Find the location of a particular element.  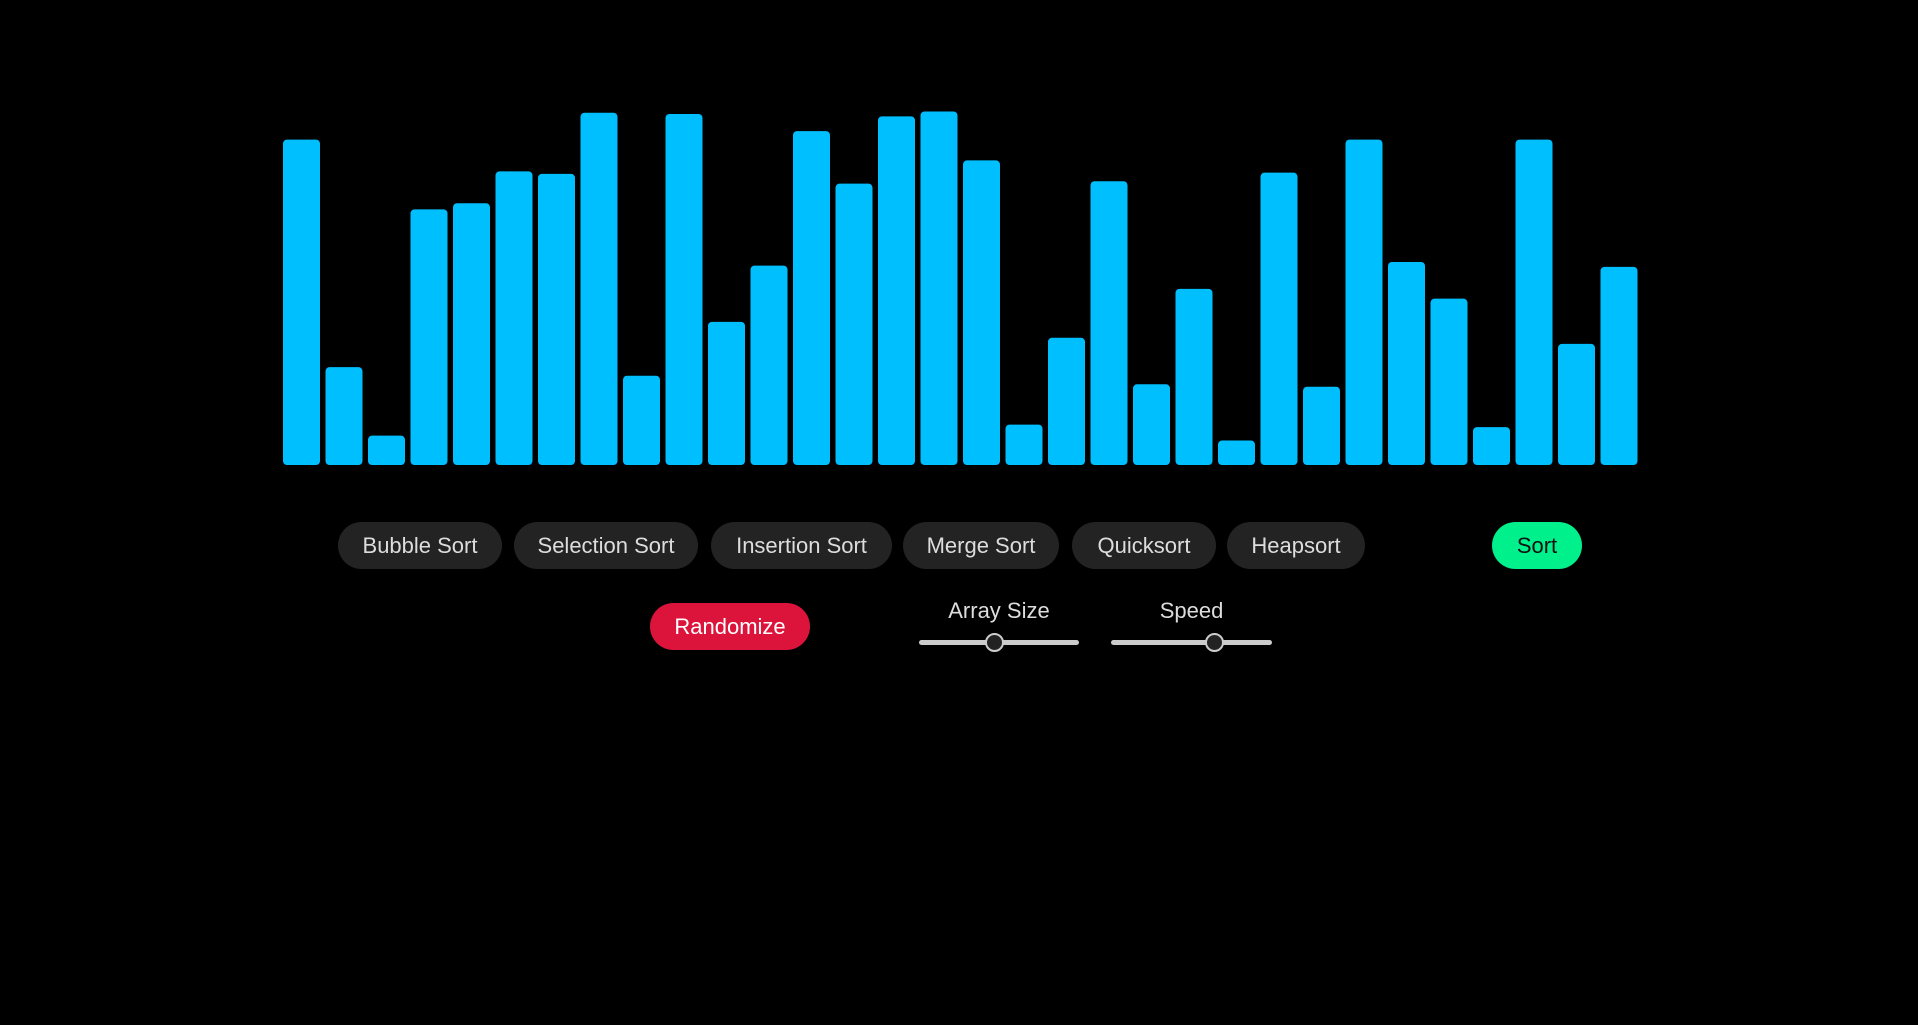

slider-label: Array Size is located at coordinates (999, 610).